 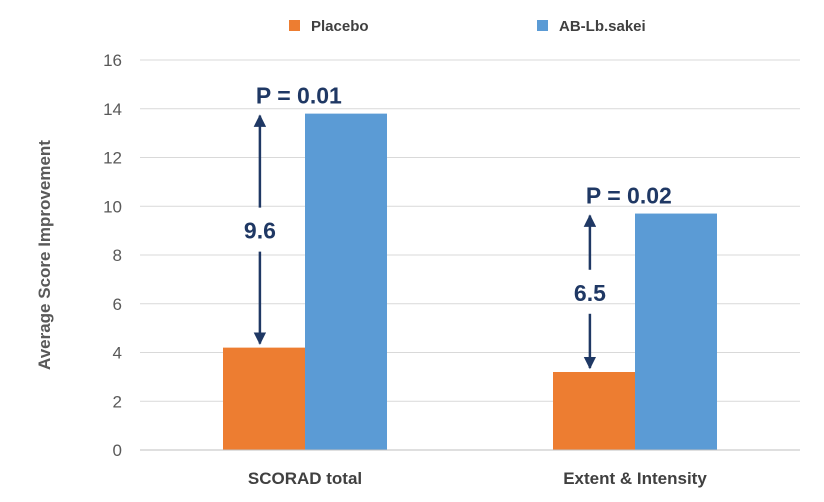 I want to click on y-tick-label-8: 16, so click(x=112, y=60).